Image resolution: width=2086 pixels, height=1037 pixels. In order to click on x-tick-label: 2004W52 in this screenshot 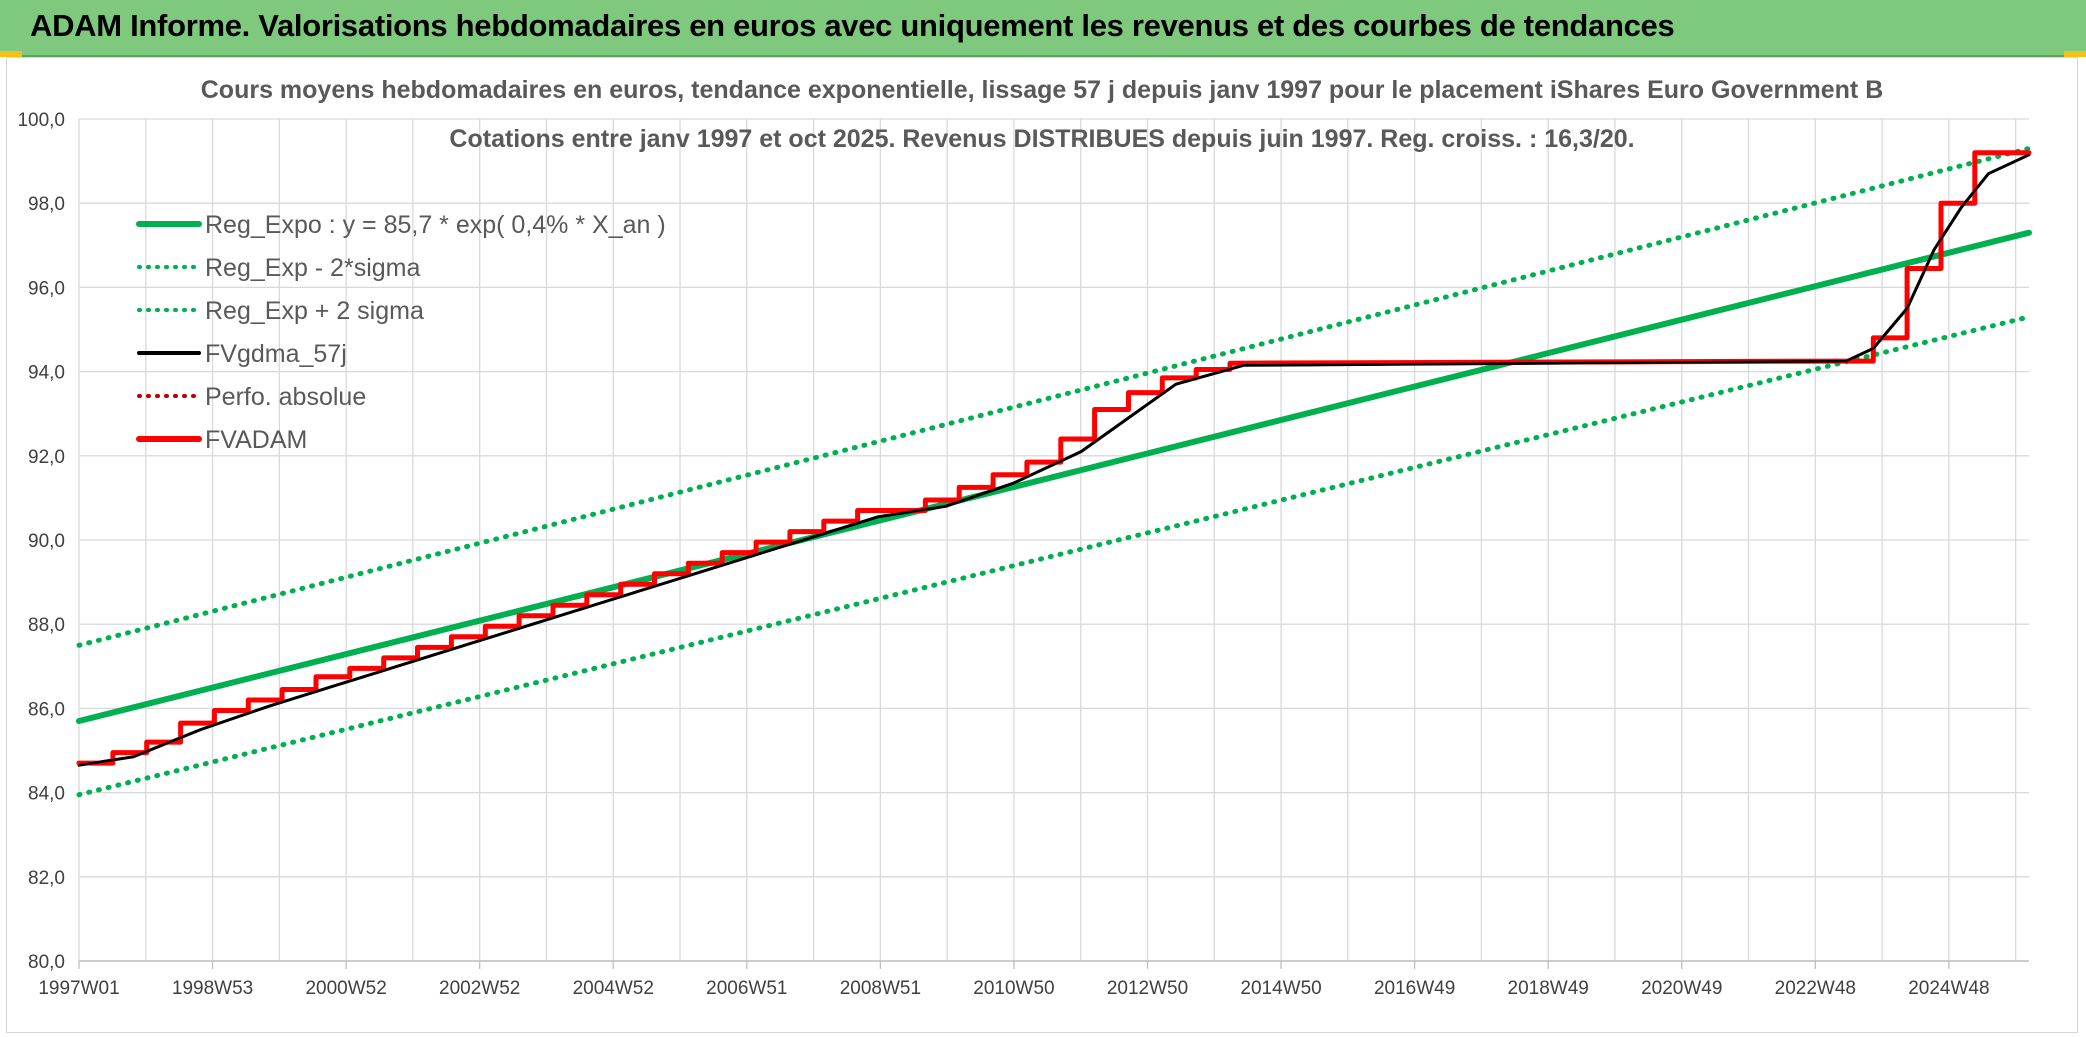, I will do `click(613, 988)`.